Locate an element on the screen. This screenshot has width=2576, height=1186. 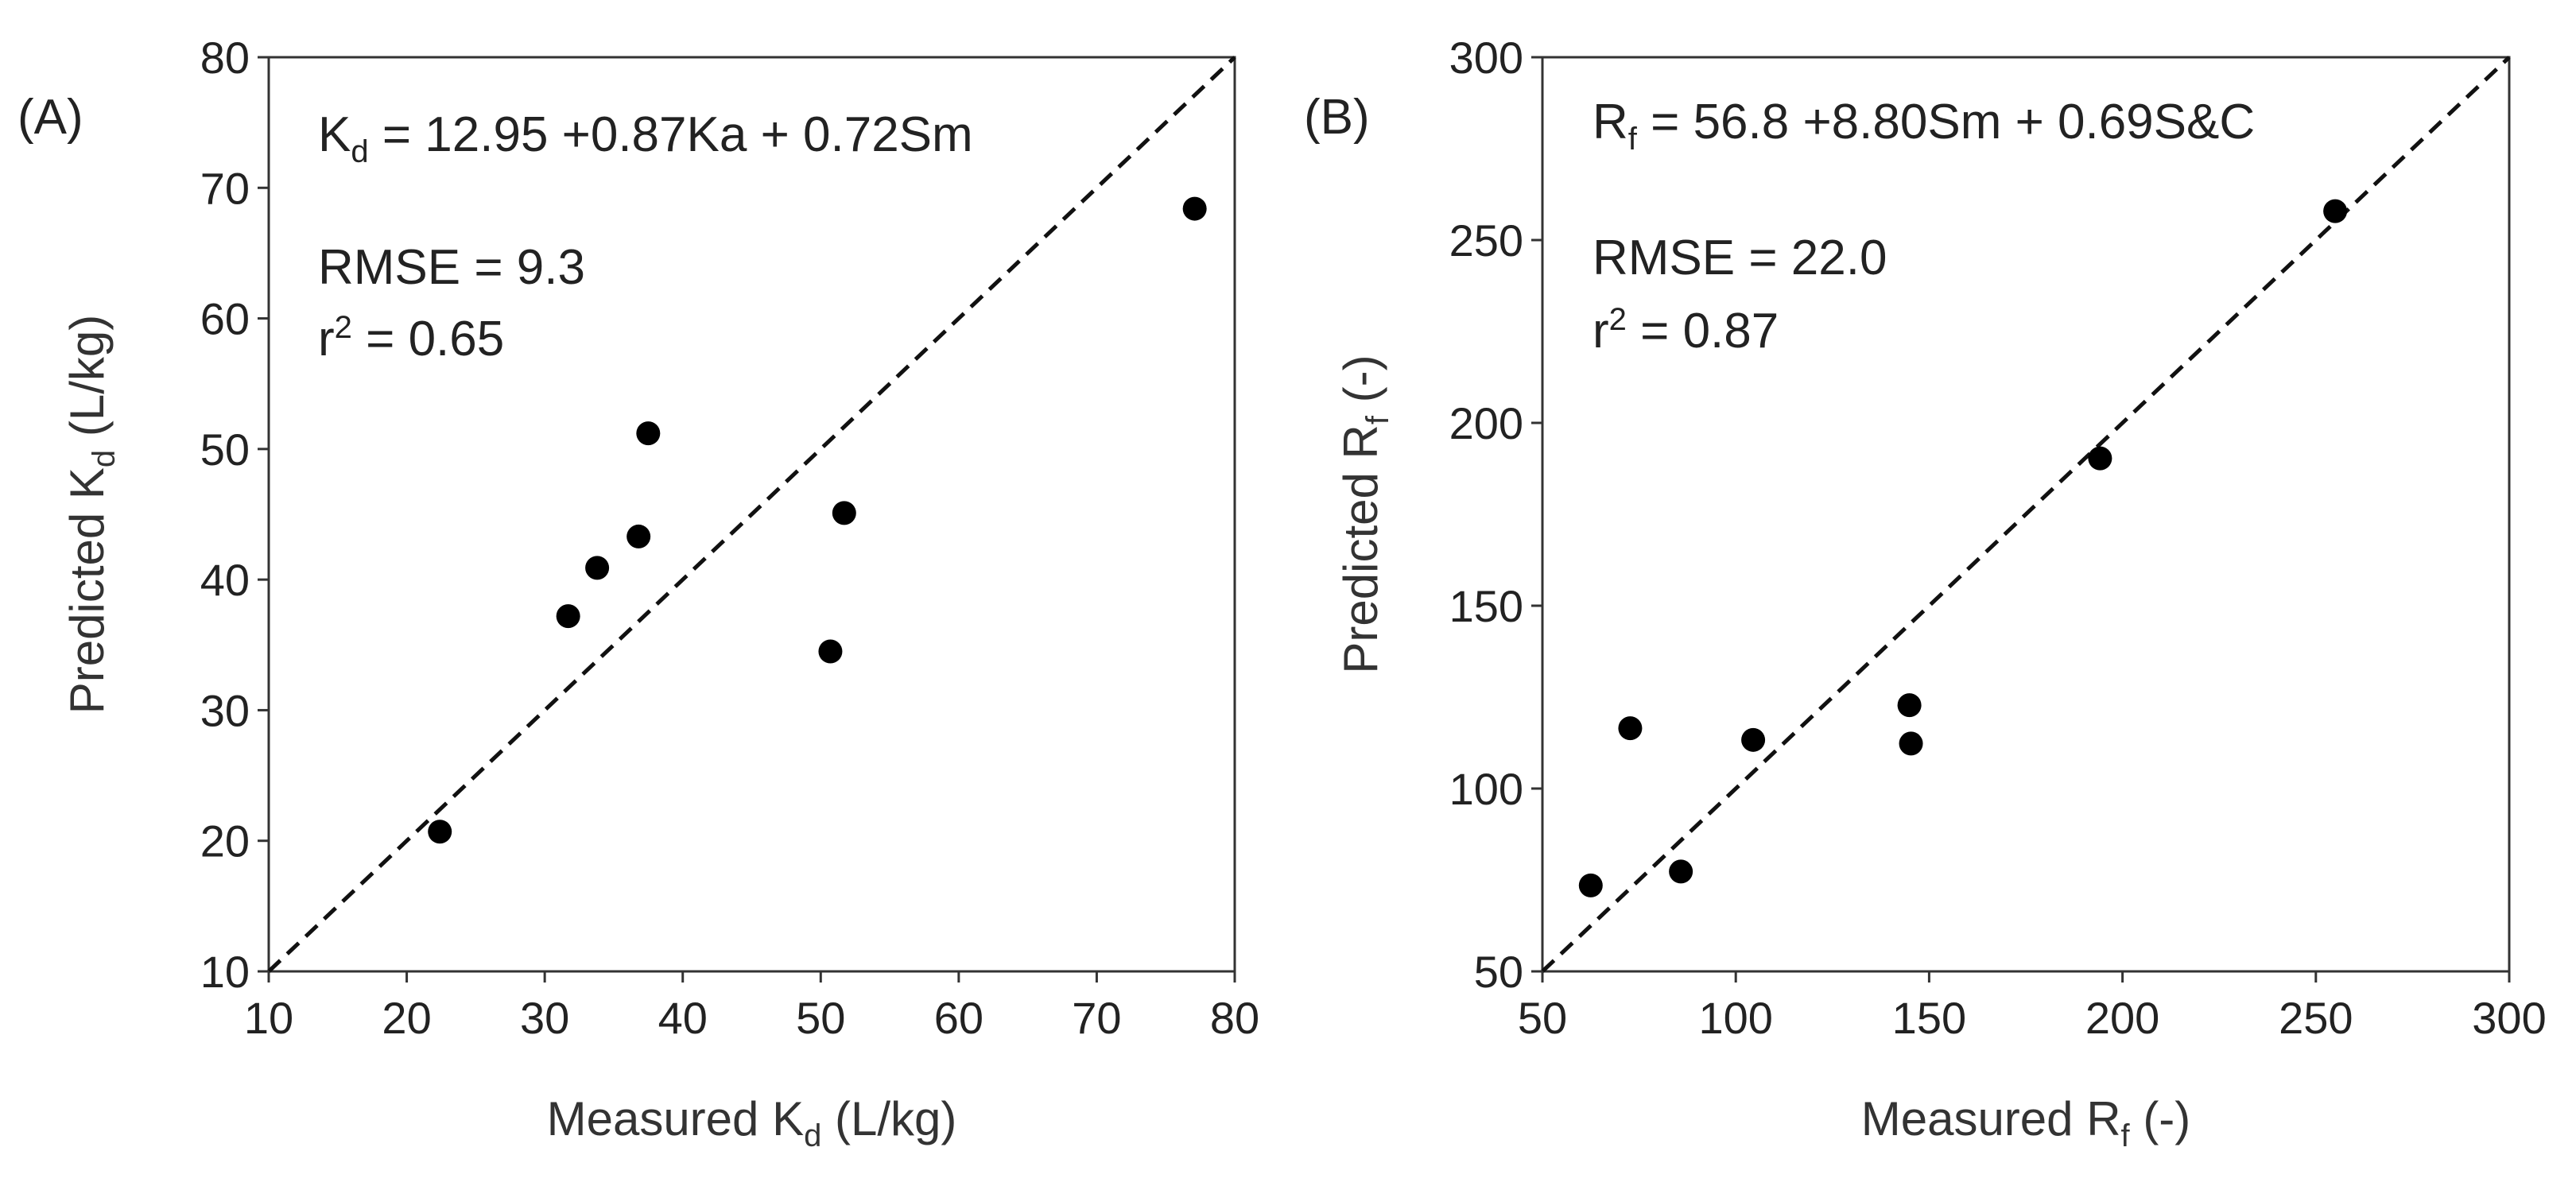
y-tick-label: 80 is located at coordinates (225, 58).